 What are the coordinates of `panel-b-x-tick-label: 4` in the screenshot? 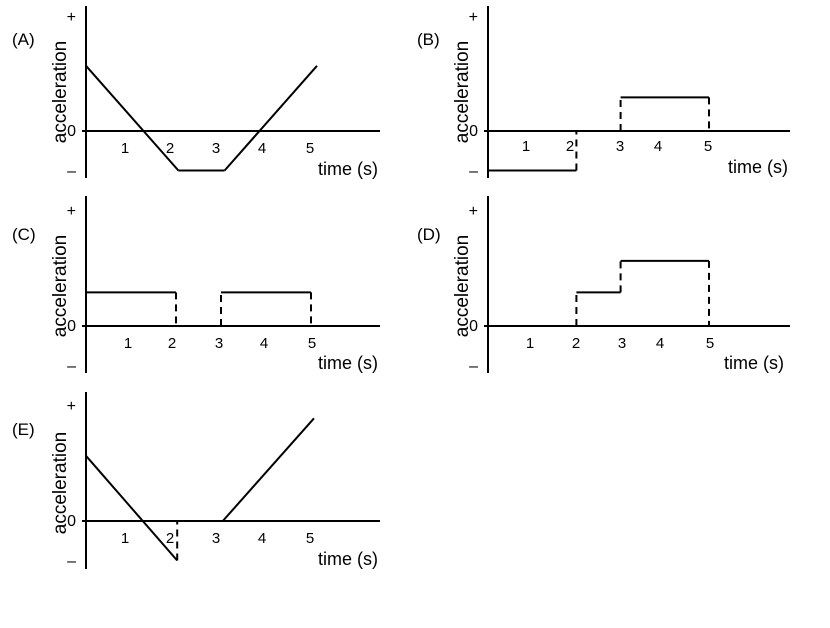 It's located at (658, 146).